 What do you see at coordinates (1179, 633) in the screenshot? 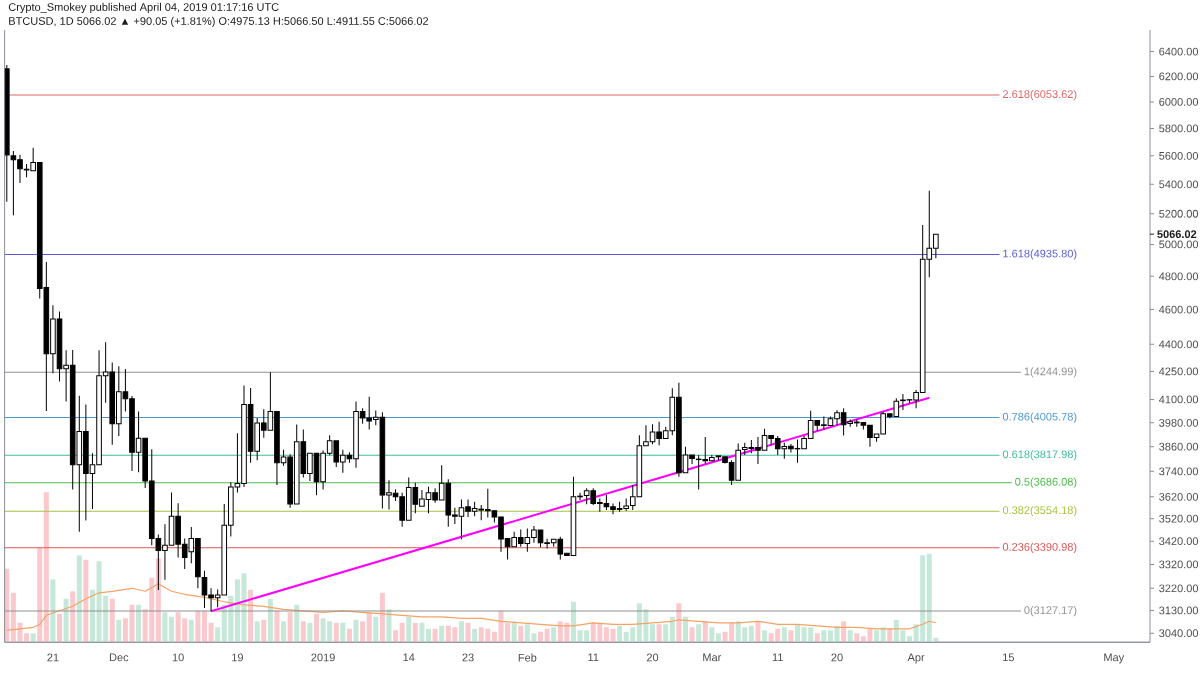
I see `y-tick-label: 3040.00` at bounding box center [1179, 633].